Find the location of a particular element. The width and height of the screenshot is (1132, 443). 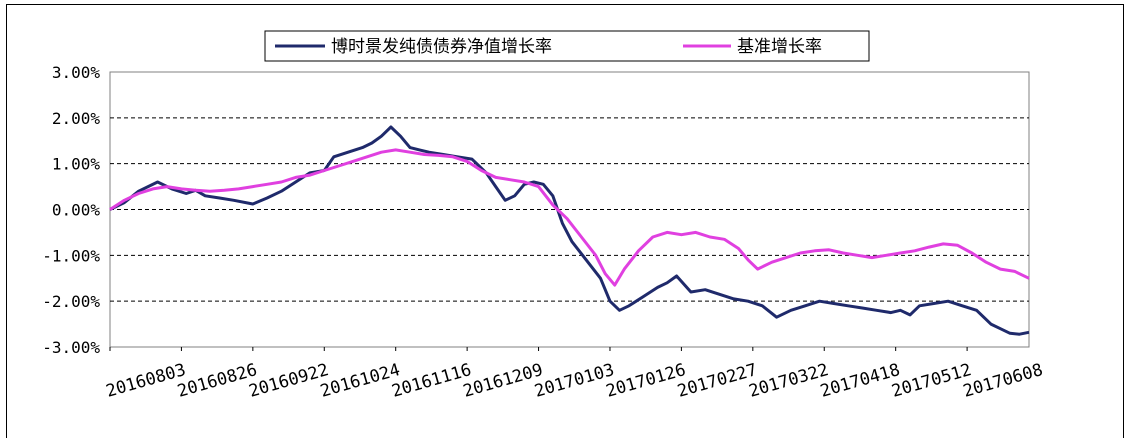

legend: 博时景发纯债债券净值增长率 基准增长率 is located at coordinates (567, 46).